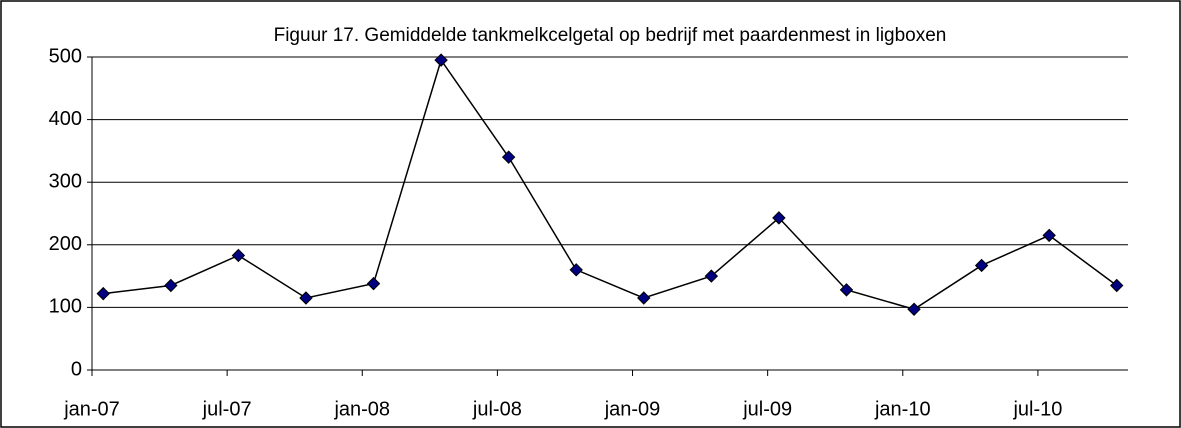 This screenshot has width=1181, height=428. Describe the element at coordinates (65, 307) in the screenshot. I see `y-tick-label: 100` at that location.